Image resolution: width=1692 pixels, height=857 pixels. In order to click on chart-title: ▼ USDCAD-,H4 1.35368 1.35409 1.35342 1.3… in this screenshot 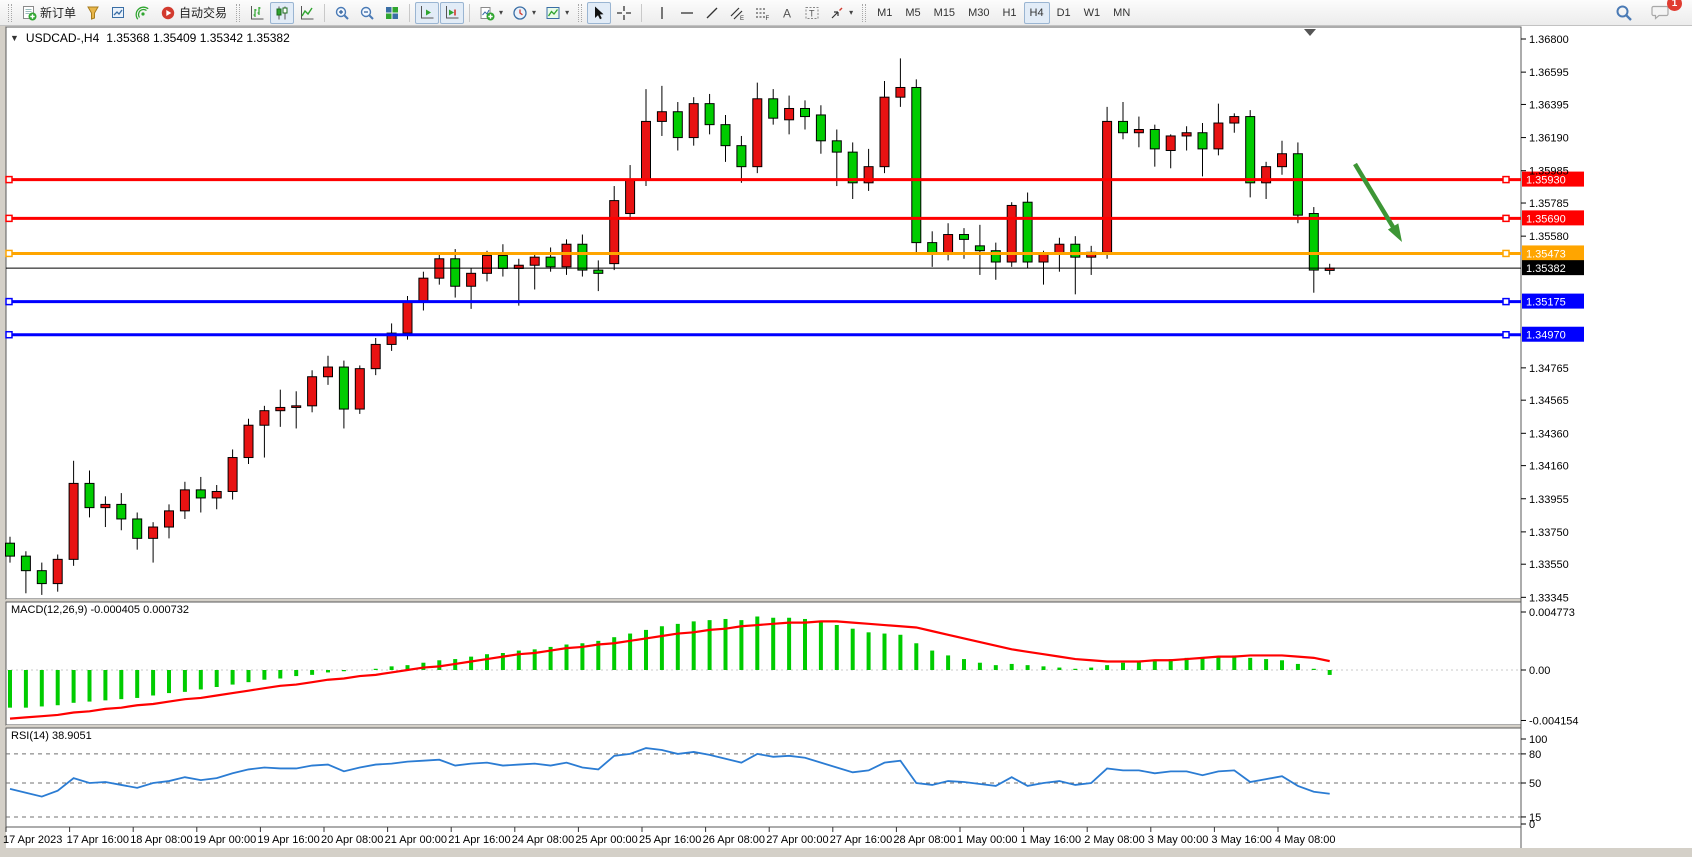, I will do `click(150, 38)`.